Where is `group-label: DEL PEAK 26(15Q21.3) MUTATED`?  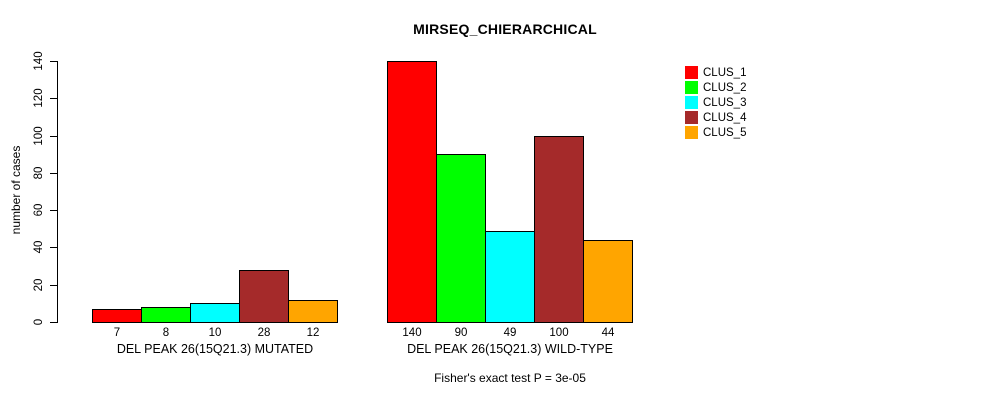 group-label: DEL PEAK 26(15Q21.3) MUTATED is located at coordinates (215, 349).